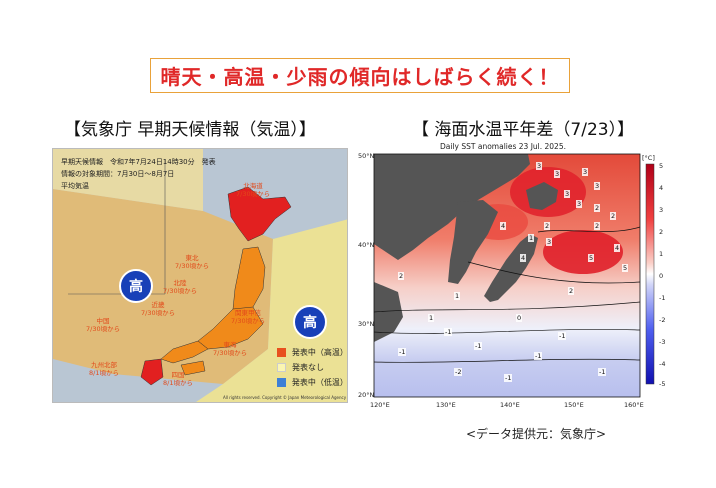  I want to click on colorbar-tick: 0, so click(661, 276).